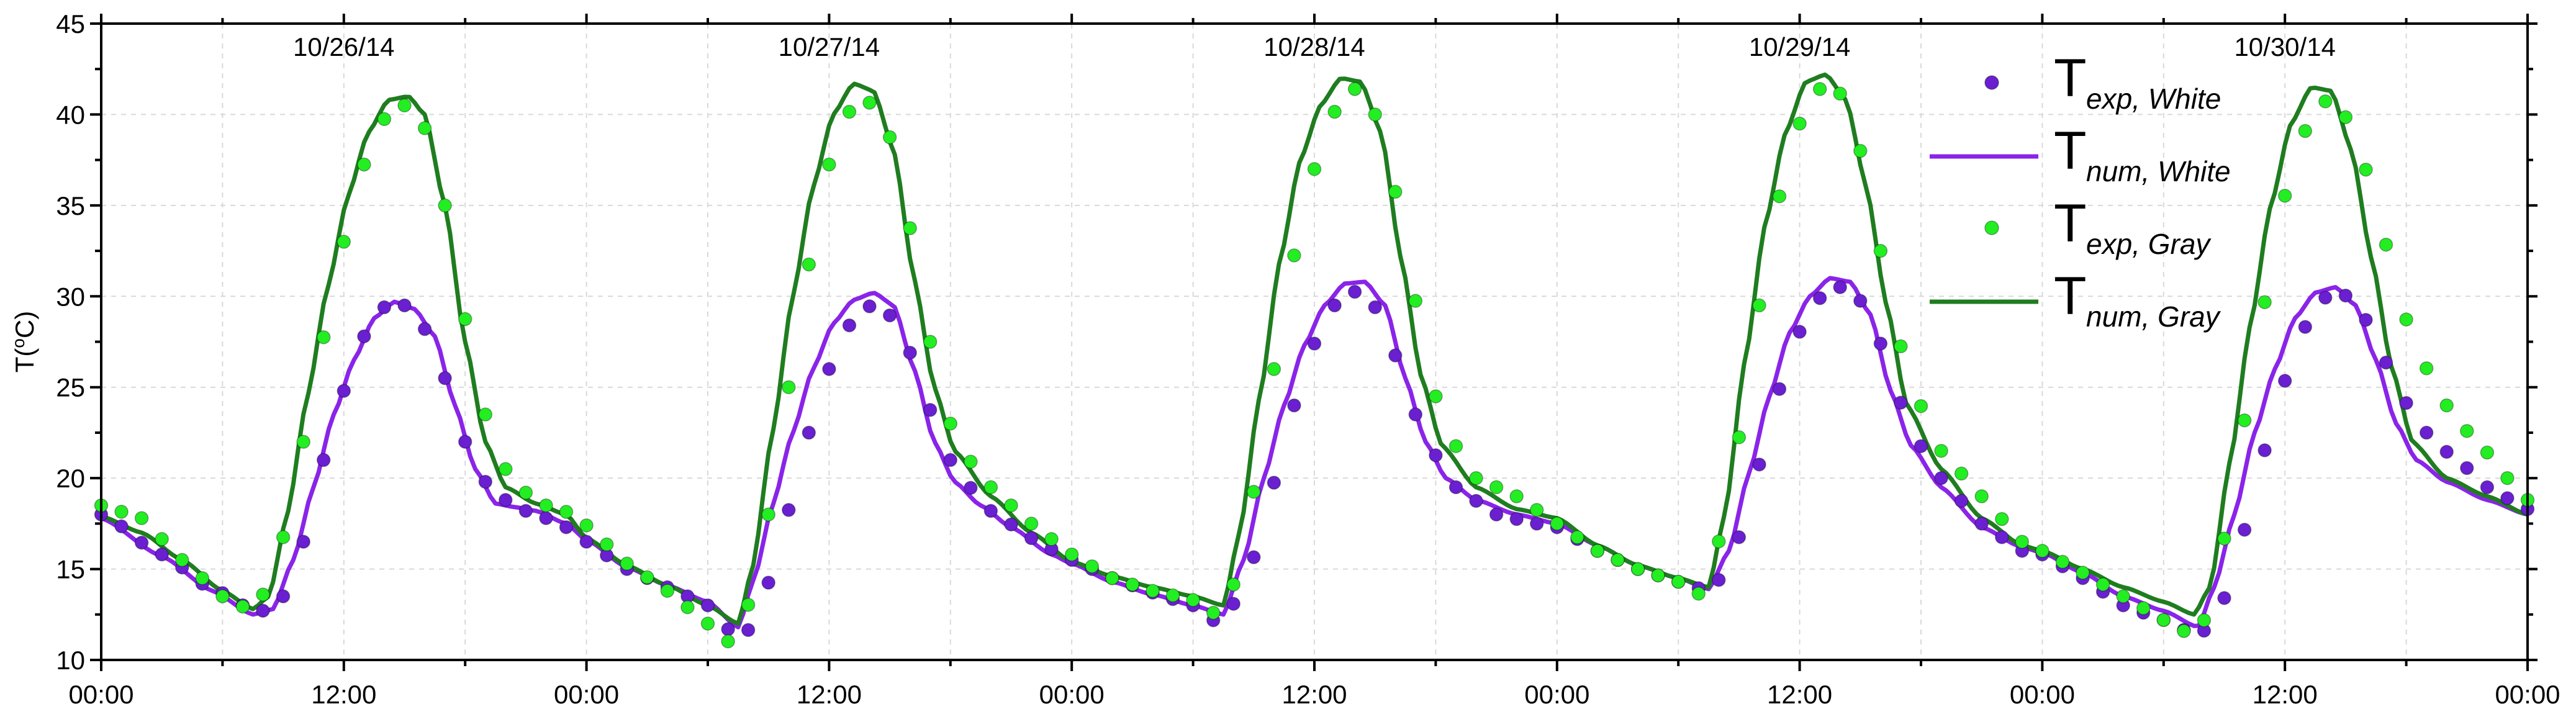  Describe the element at coordinates (2153, 316) in the screenshot. I see `legend-label-sub: num, Gray` at that location.